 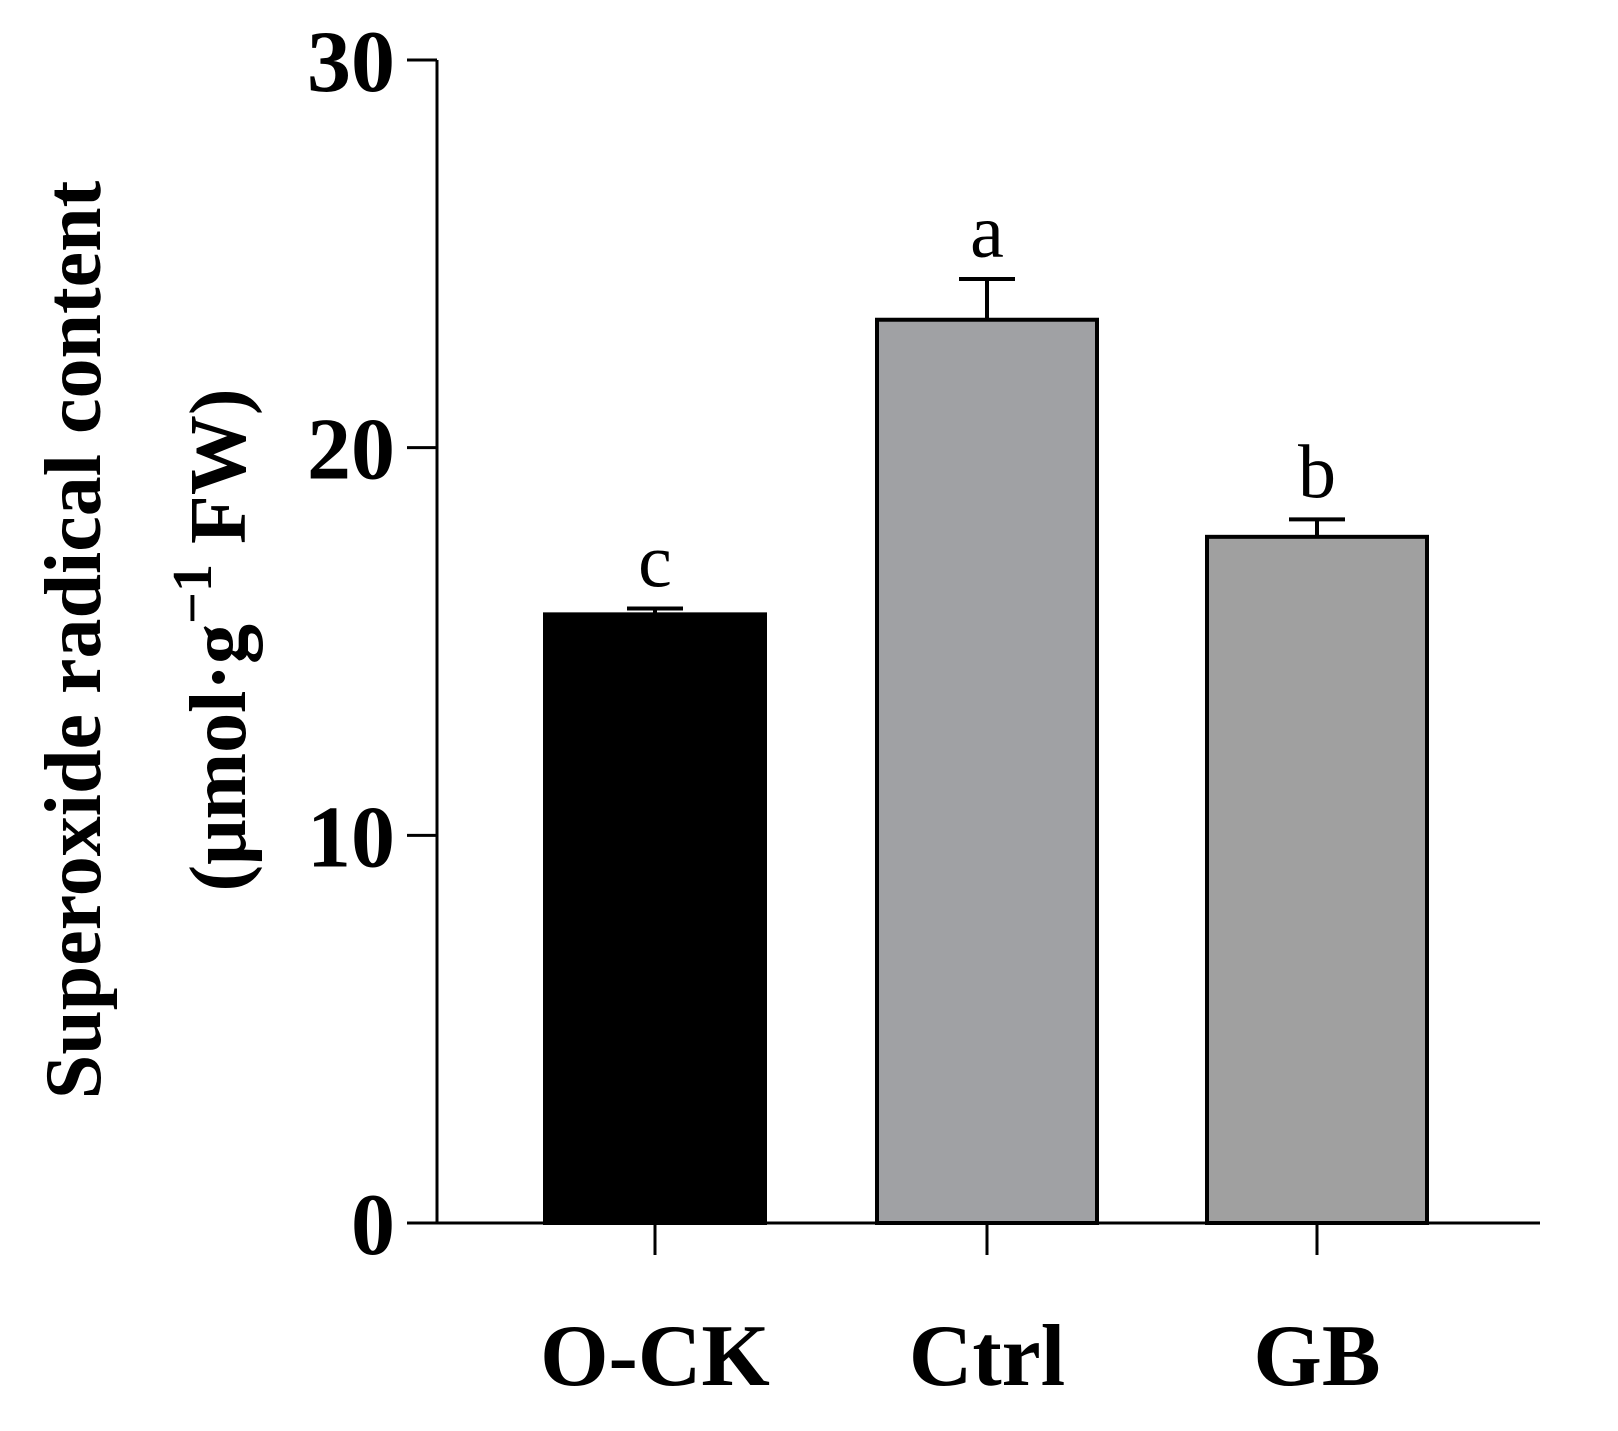 What do you see at coordinates (987, 1356) in the screenshot?
I see `x-tick-label-Ctrl: Ctrl` at bounding box center [987, 1356].